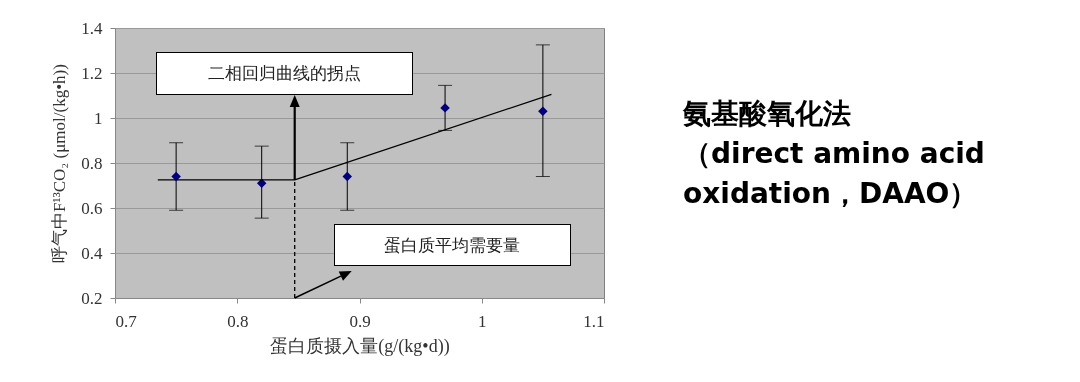 The image size is (1080, 382). What do you see at coordinates (482, 321) in the screenshot?
I see `x-tick-label: 1` at bounding box center [482, 321].